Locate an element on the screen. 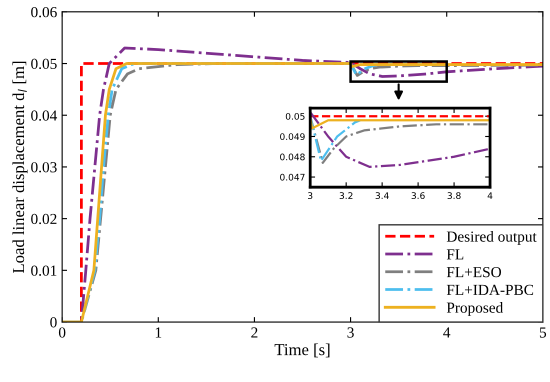 The image size is (550, 382). x-tick-label: 5 is located at coordinates (543, 332).